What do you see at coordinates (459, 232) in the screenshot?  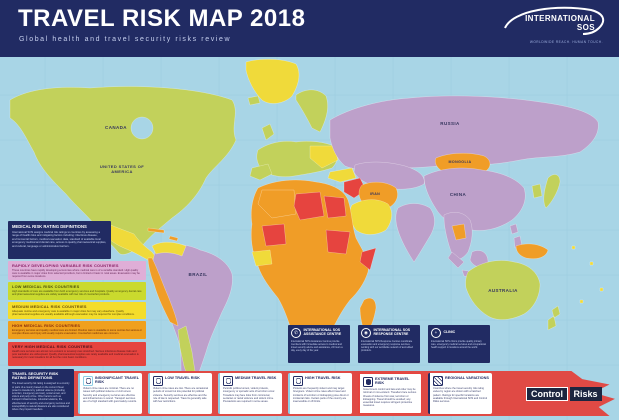 I see `region-thailand` at bounding box center [459, 232].